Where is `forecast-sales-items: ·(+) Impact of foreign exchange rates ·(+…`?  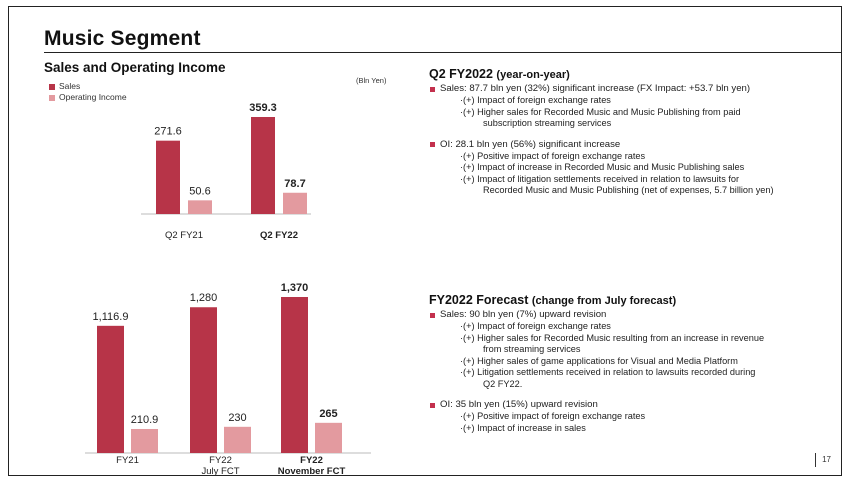
forecast-sales-items: ·(+) Impact of foreign exchange rates ·(+… is located at coordinates (634, 355).